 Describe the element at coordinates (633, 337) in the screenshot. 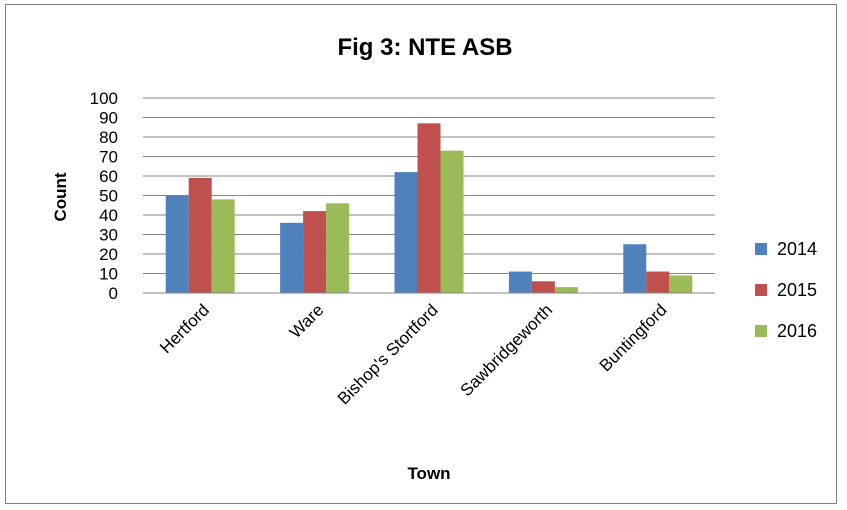

I see `x-tick-label: Buntingford` at that location.